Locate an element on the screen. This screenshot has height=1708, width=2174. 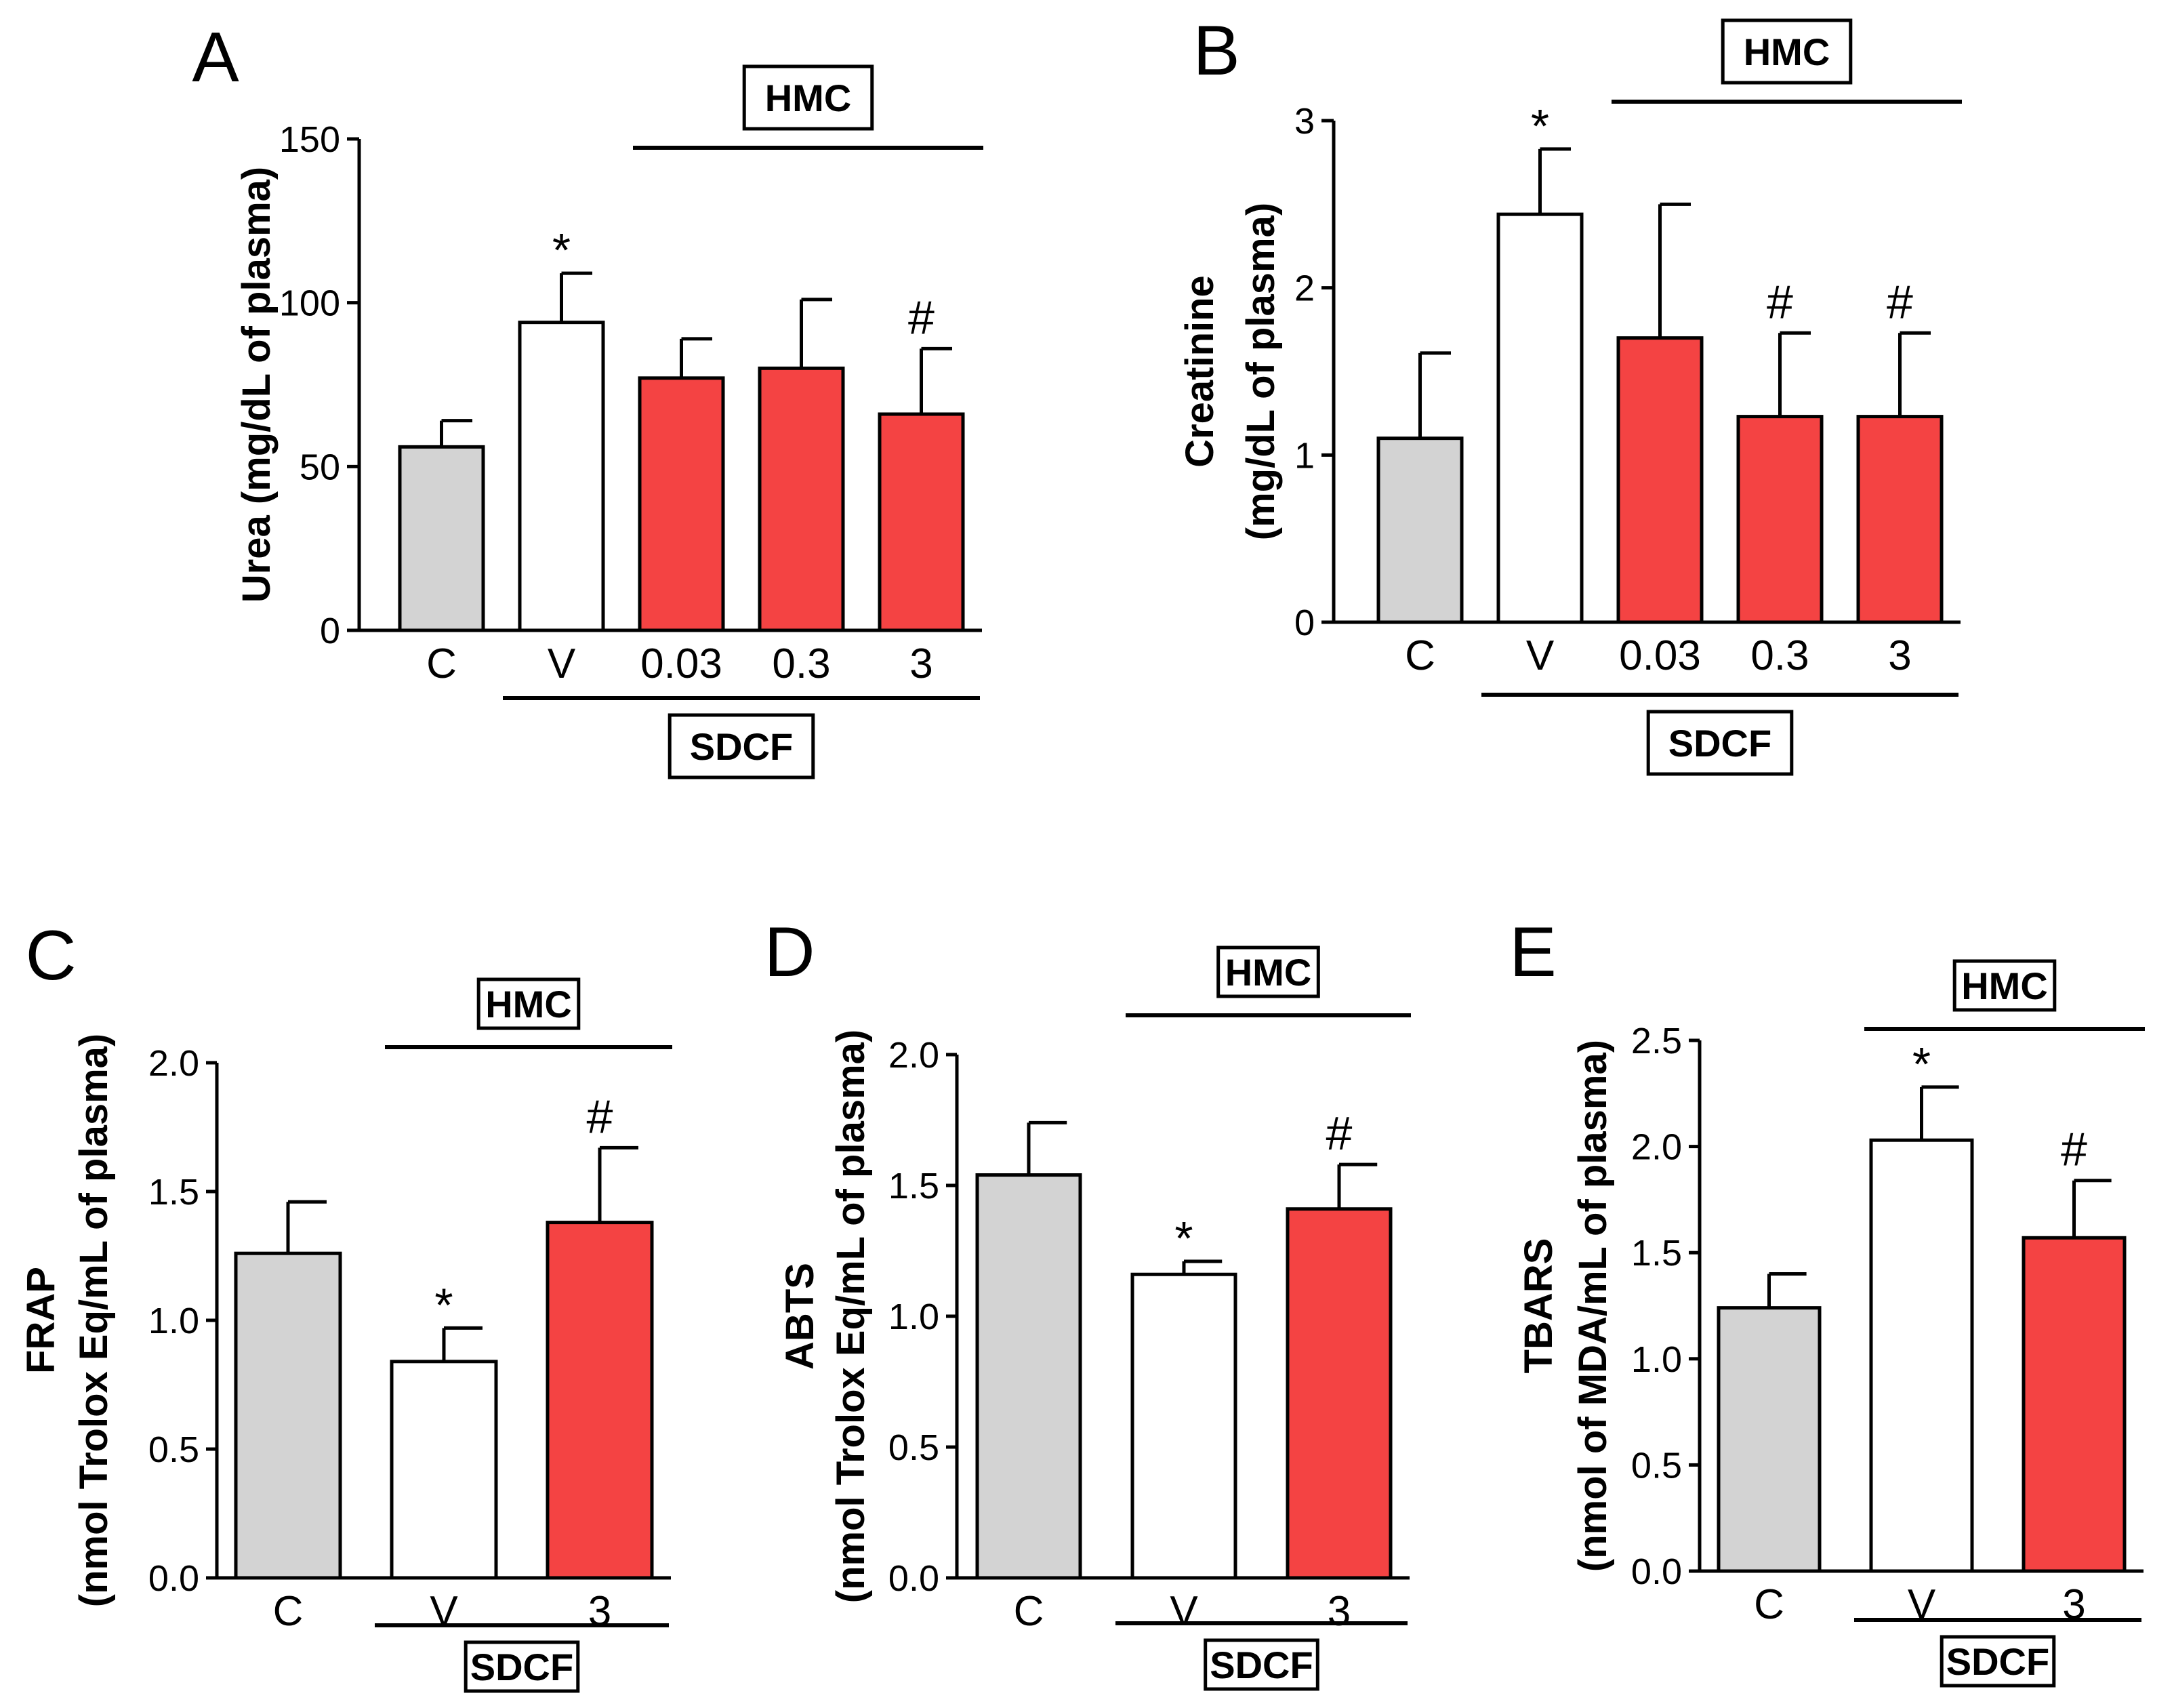
panel-letter: B is located at coordinates (1216, 51).